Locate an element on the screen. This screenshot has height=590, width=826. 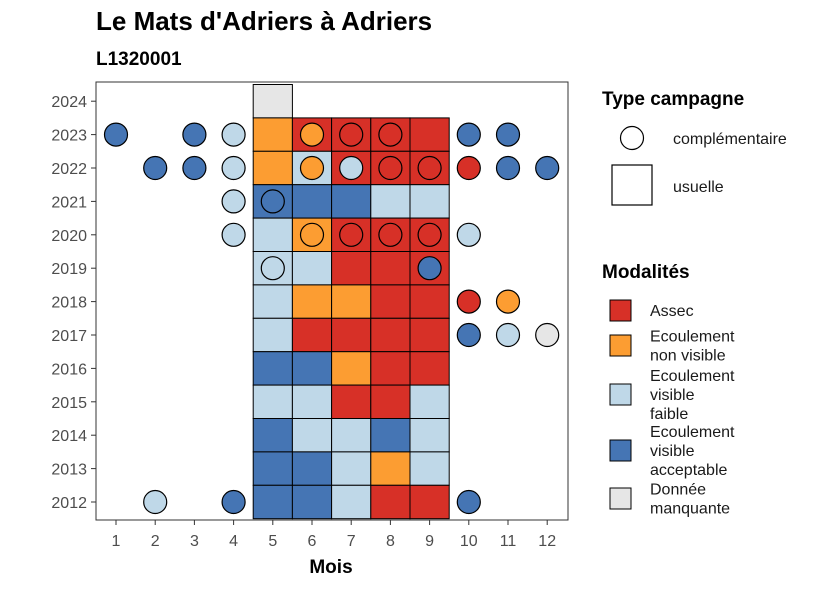
x-tick-label: 1 is located at coordinates (116, 541).